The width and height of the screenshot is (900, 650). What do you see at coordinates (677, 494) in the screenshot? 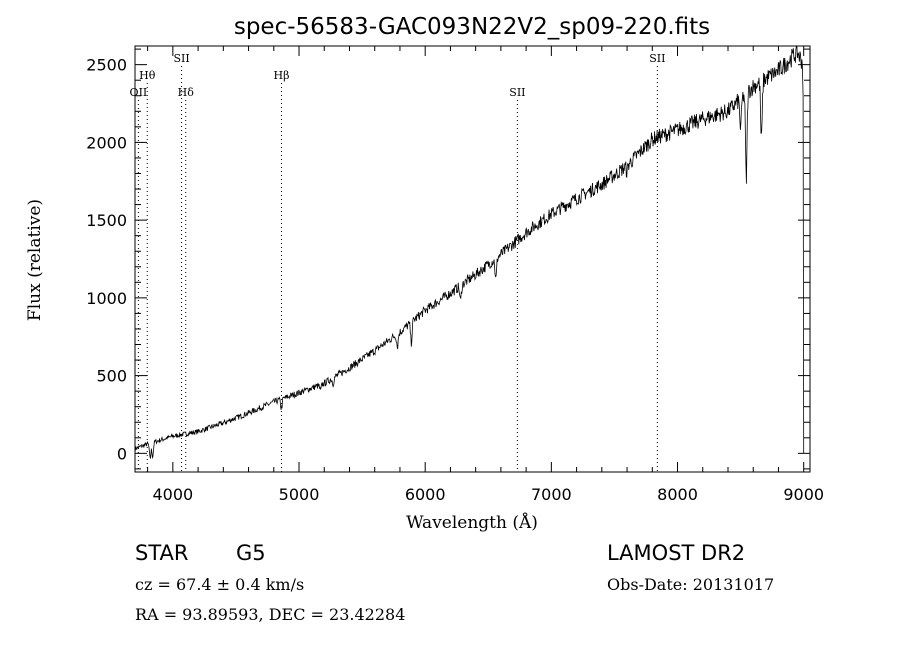
I see `x-tick-label: 8000` at bounding box center [677, 494].